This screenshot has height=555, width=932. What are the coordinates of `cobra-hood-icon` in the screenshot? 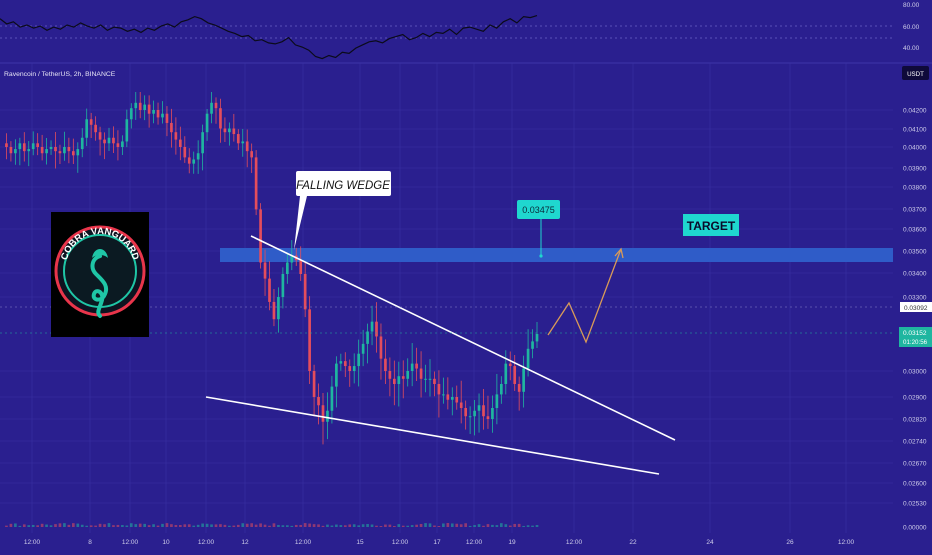 It's located at (100, 253).